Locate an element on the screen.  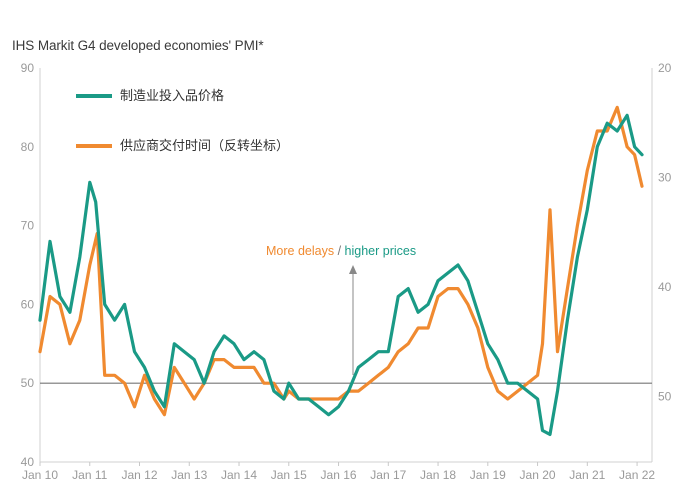
legend: 制造业投入品价格 供应商交付时间（反转坐标） is located at coordinates (182, 121).